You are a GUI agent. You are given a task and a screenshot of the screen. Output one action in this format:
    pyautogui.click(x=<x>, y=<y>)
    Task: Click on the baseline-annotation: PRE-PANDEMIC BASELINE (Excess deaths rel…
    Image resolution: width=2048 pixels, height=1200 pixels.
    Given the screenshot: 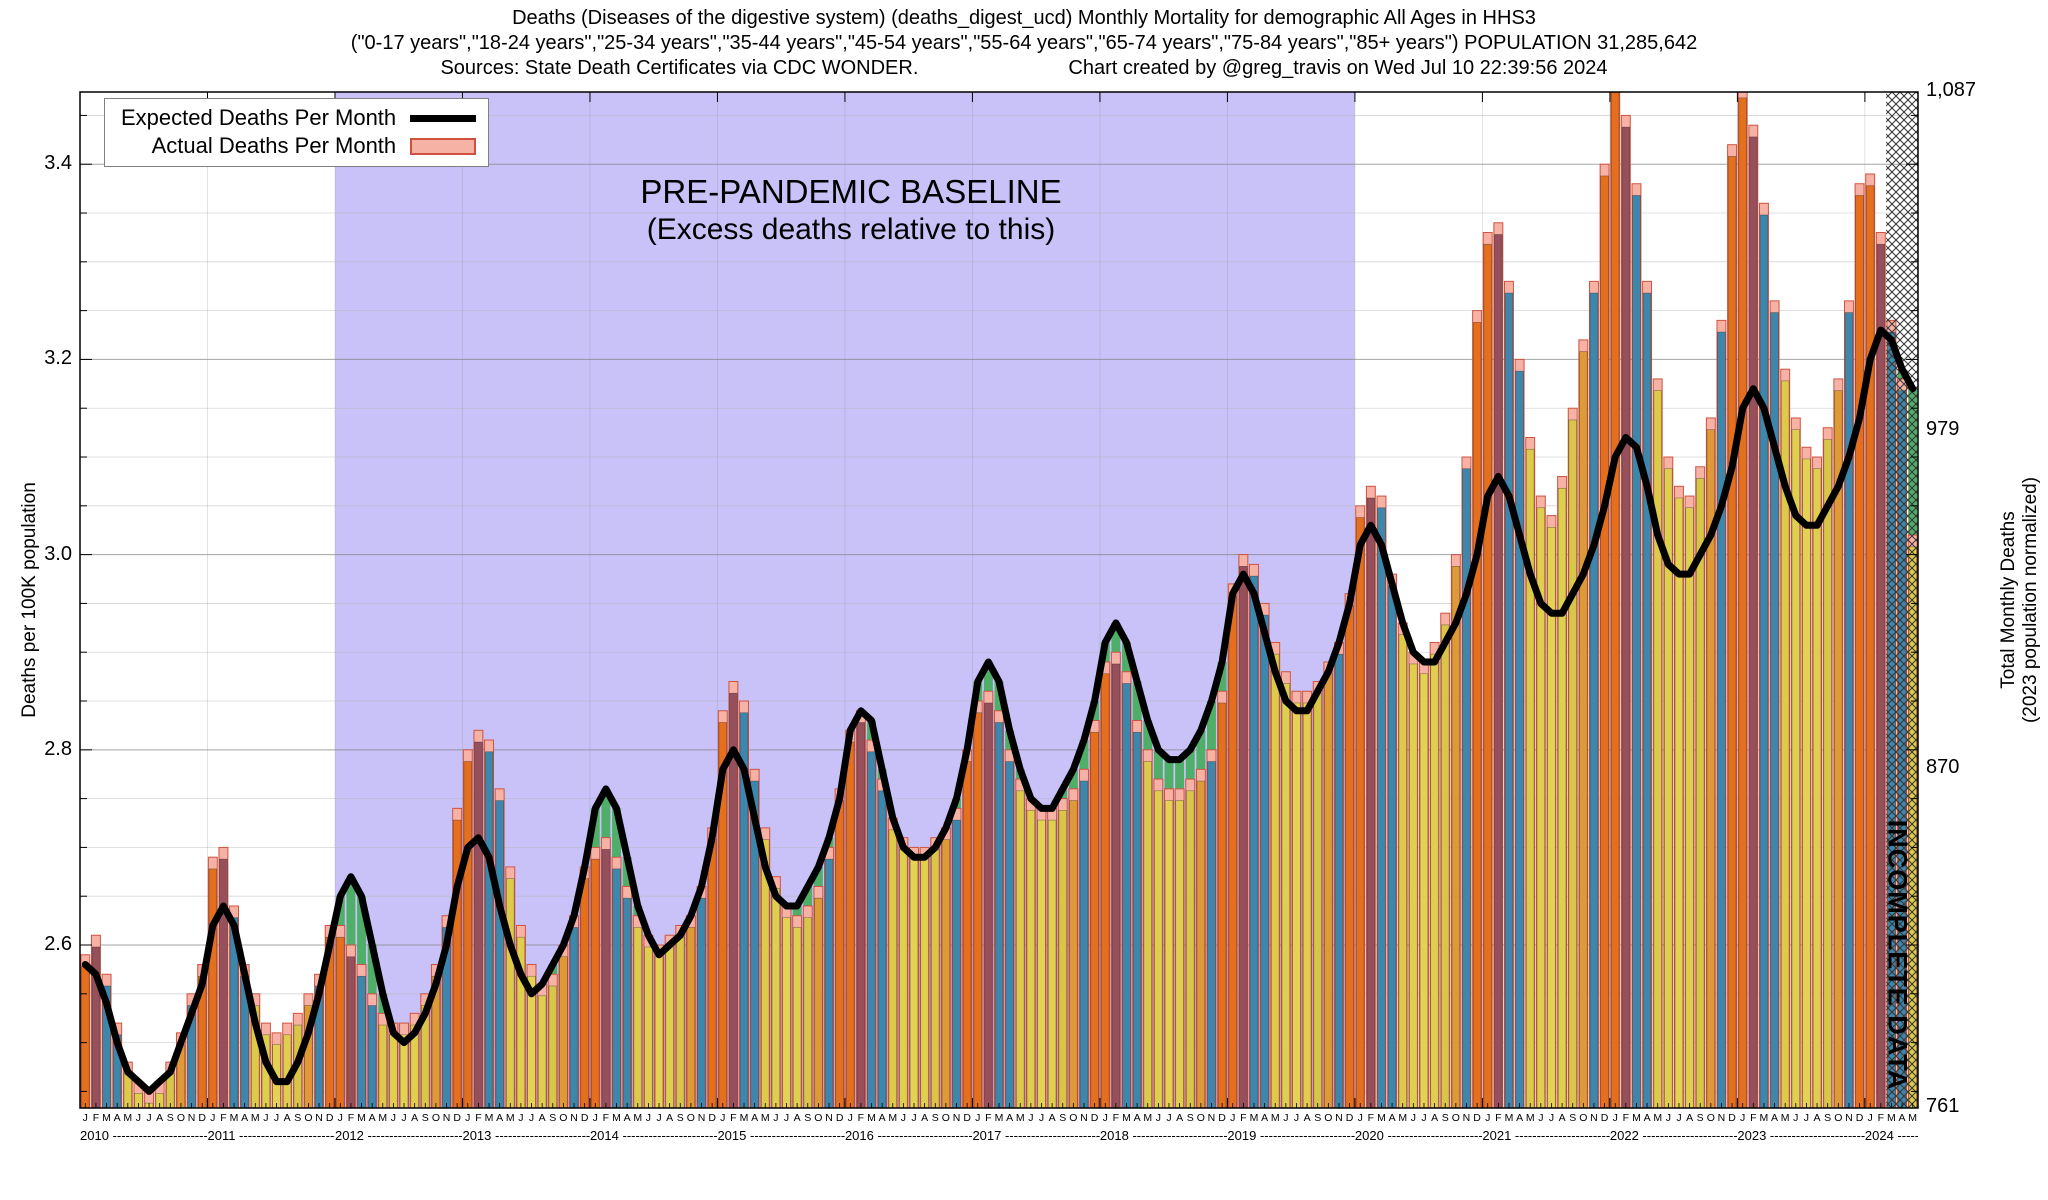 What is the action you would take?
    pyautogui.click(x=851, y=210)
    